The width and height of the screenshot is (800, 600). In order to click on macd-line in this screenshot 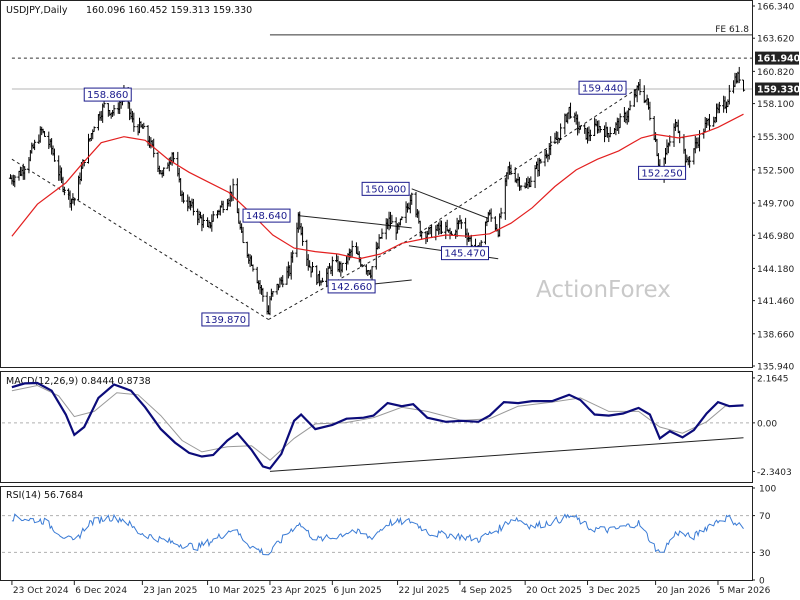, I will do `click(377, 425)`.